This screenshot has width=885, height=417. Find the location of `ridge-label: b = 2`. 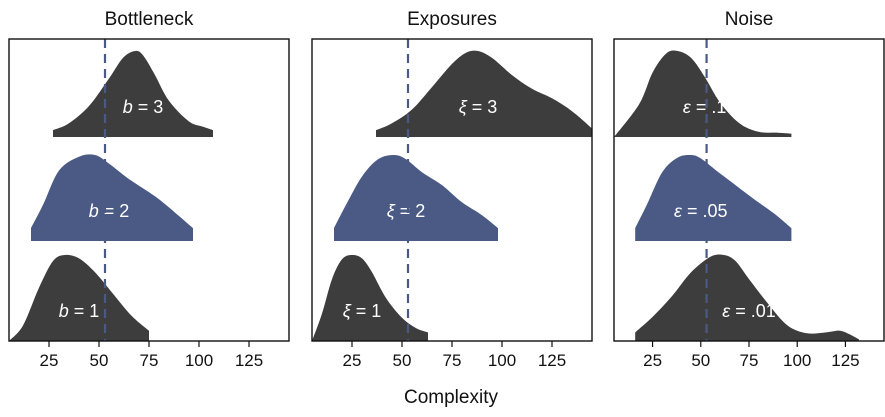

ridge-label: b = 2 is located at coordinates (109, 211).